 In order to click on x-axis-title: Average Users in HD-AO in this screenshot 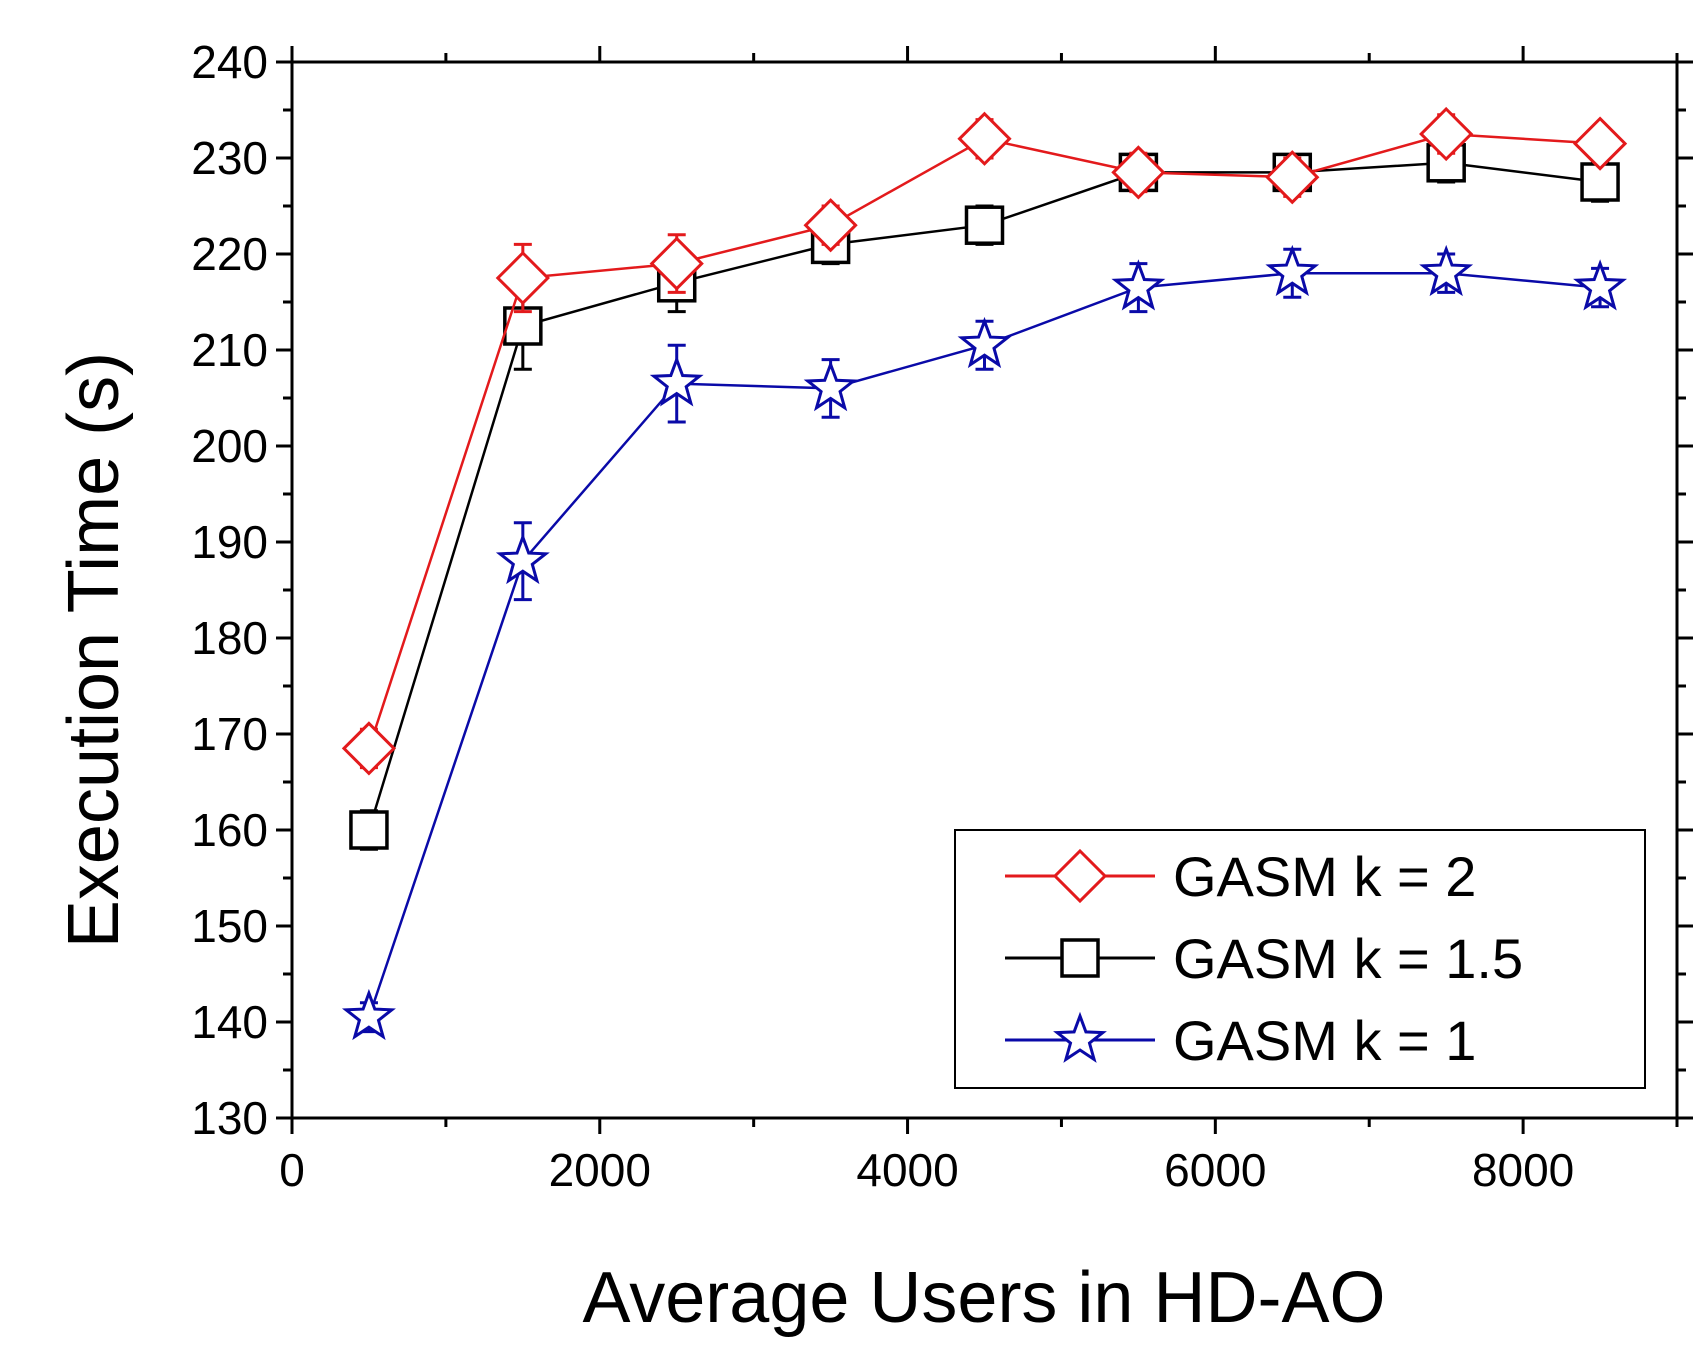, I will do `click(984, 1298)`.